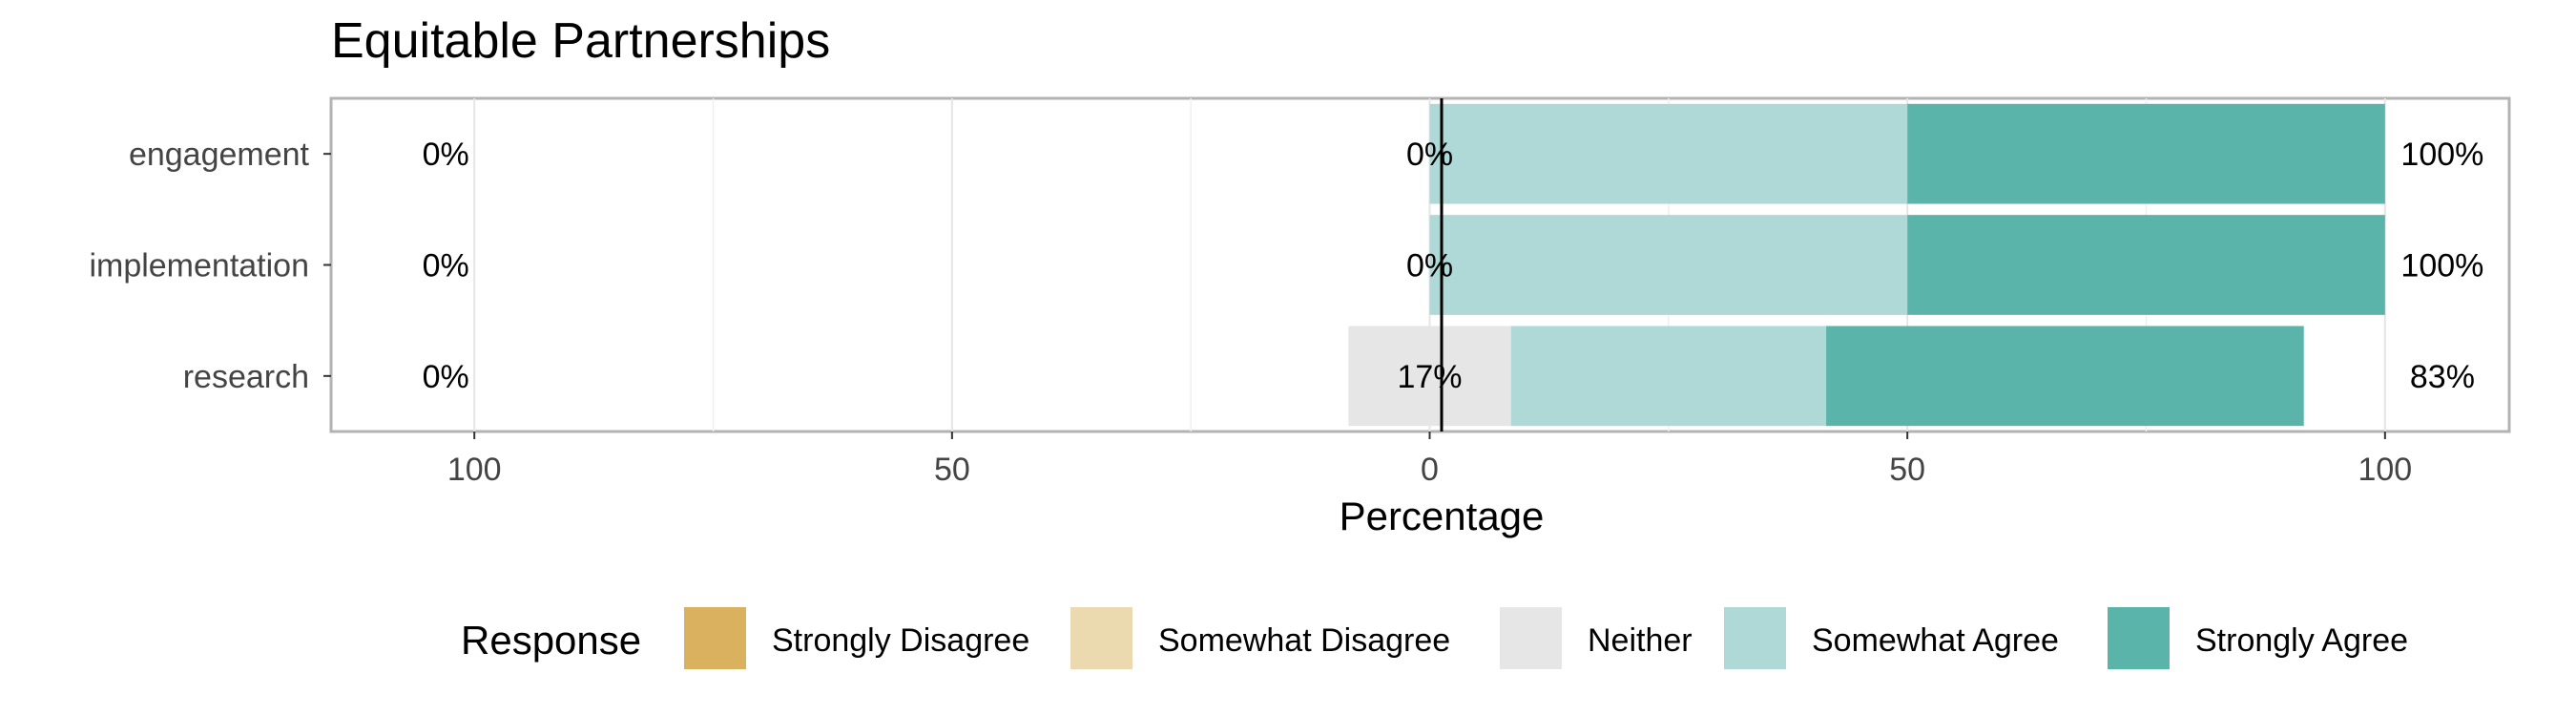 This screenshot has width=2576, height=716. Describe the element at coordinates (1755, 638) in the screenshot. I see `legend-key-somewhat-agree` at that location.